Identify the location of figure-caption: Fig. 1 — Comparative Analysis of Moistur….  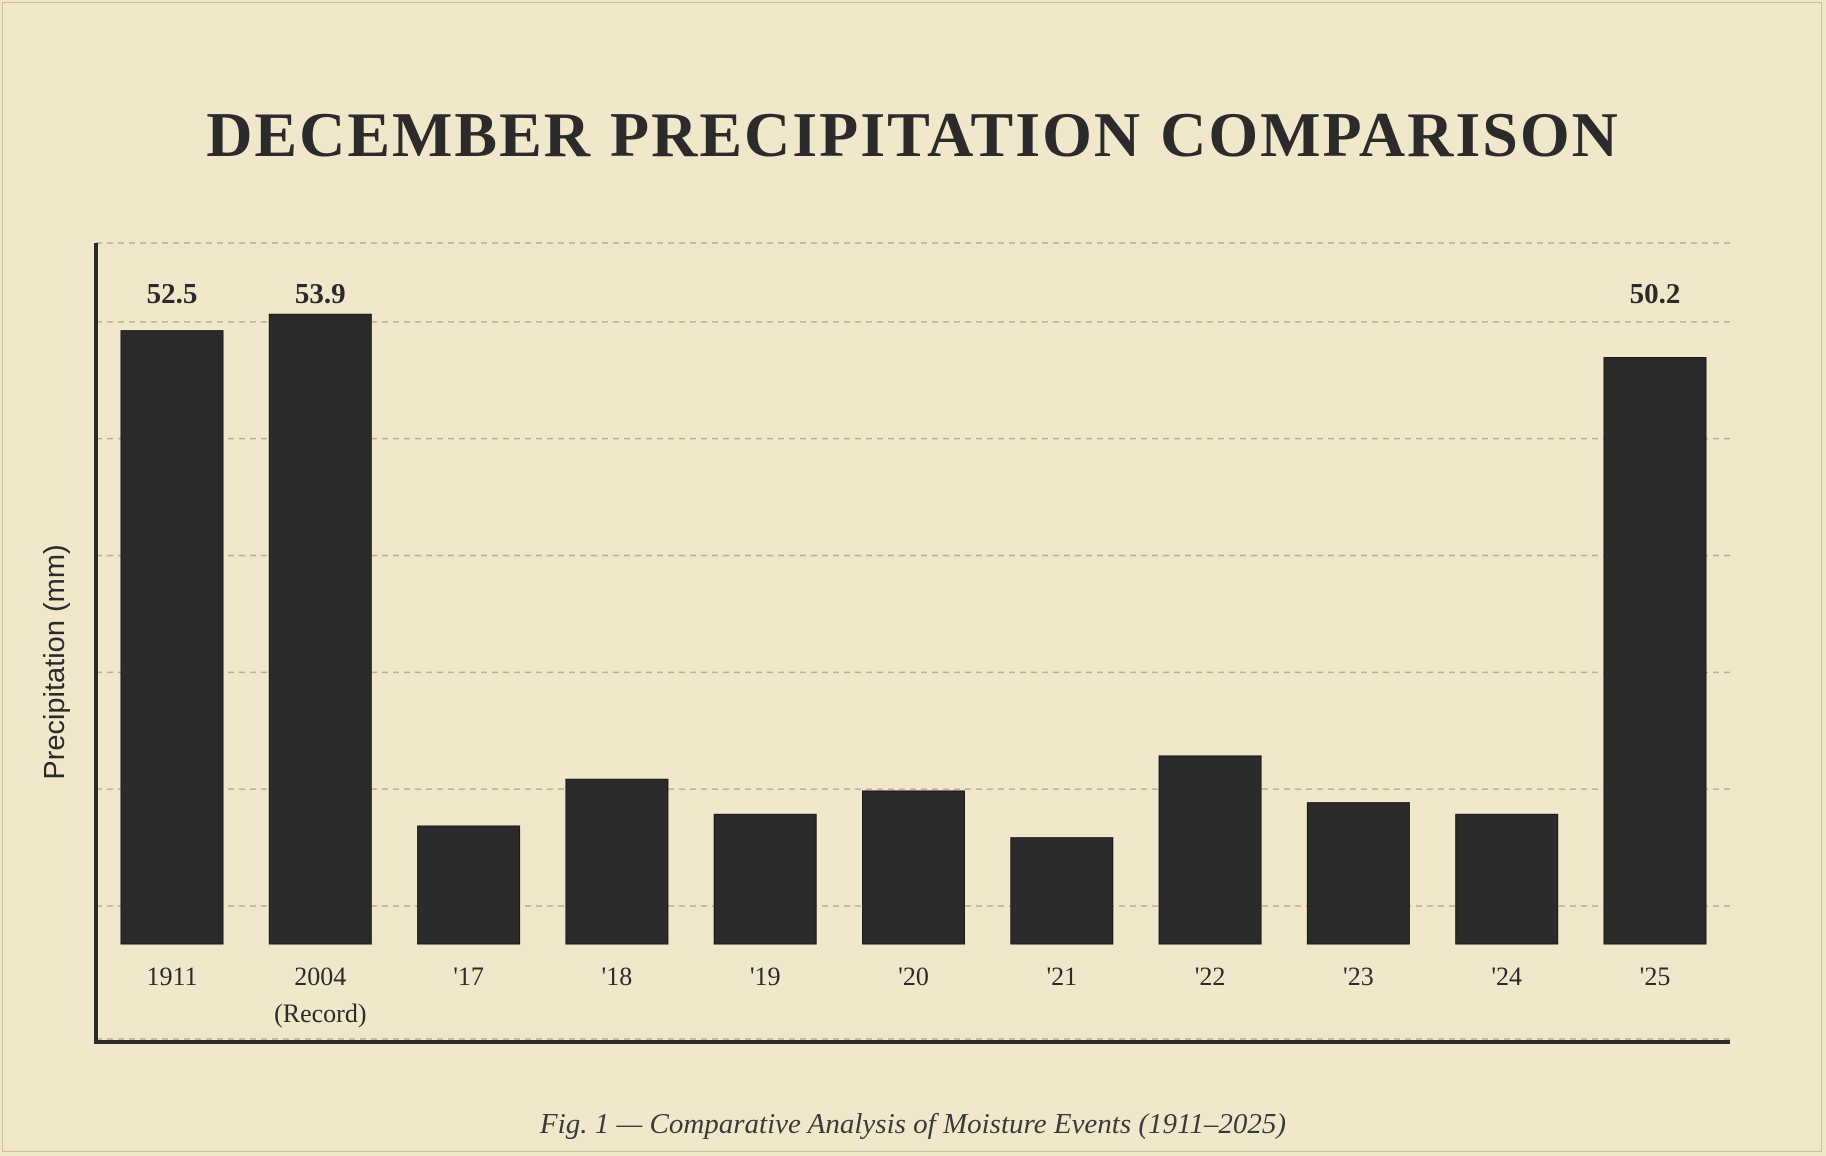
(913, 1124).